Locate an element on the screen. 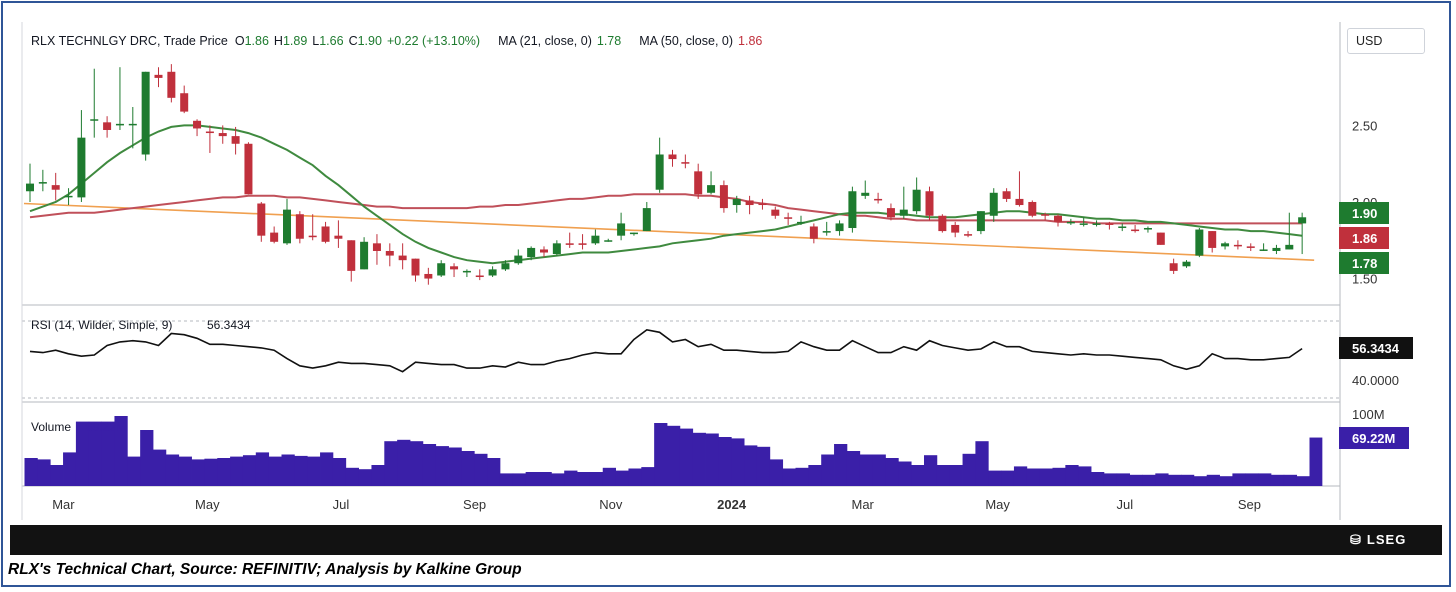  rsi-pane: RSI (14, Wilder, Simple, 9) 56.3434 is located at coordinates (666, 345).